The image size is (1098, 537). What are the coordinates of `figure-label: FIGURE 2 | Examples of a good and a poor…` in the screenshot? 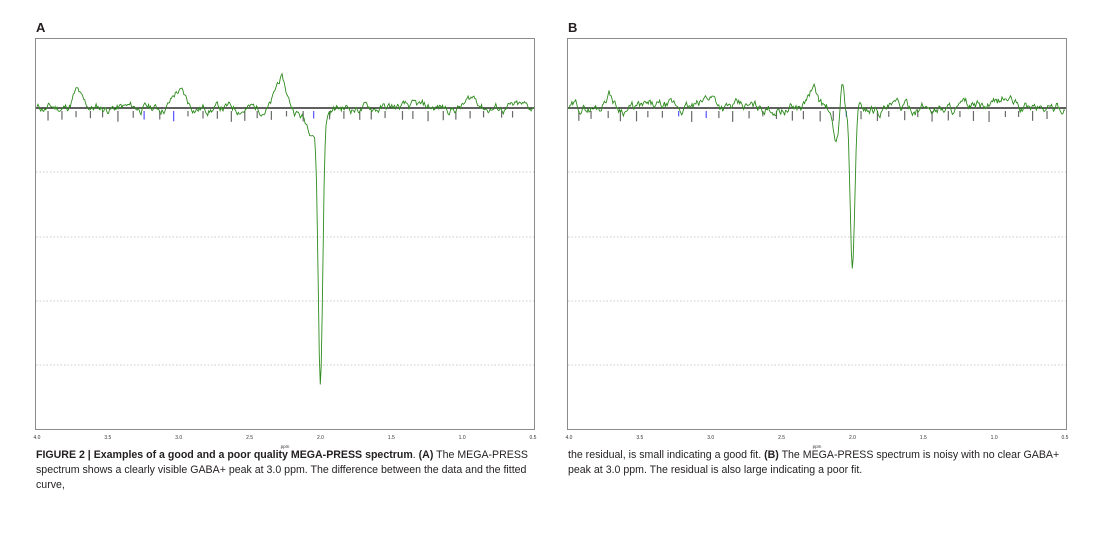 It's located at (224, 455).